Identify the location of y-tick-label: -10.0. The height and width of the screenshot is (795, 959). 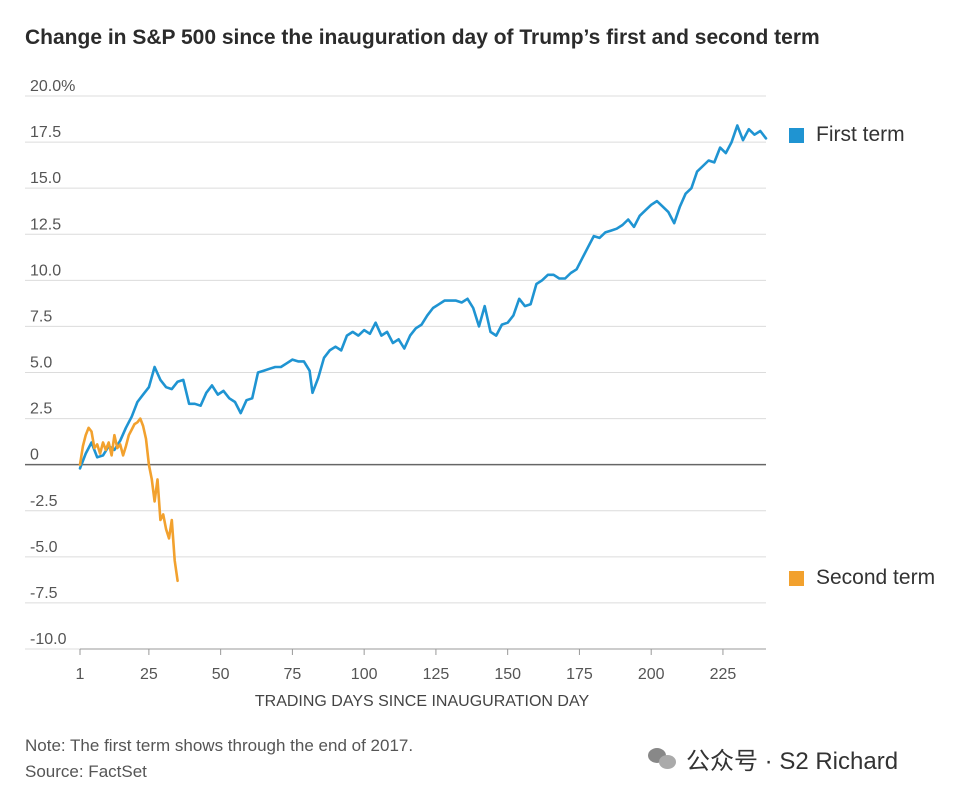
(48, 639).